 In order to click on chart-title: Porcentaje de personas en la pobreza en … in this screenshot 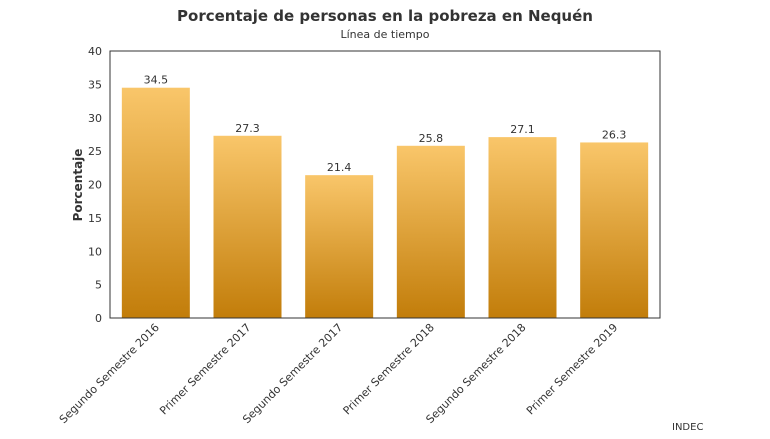, I will do `click(385, 16)`.